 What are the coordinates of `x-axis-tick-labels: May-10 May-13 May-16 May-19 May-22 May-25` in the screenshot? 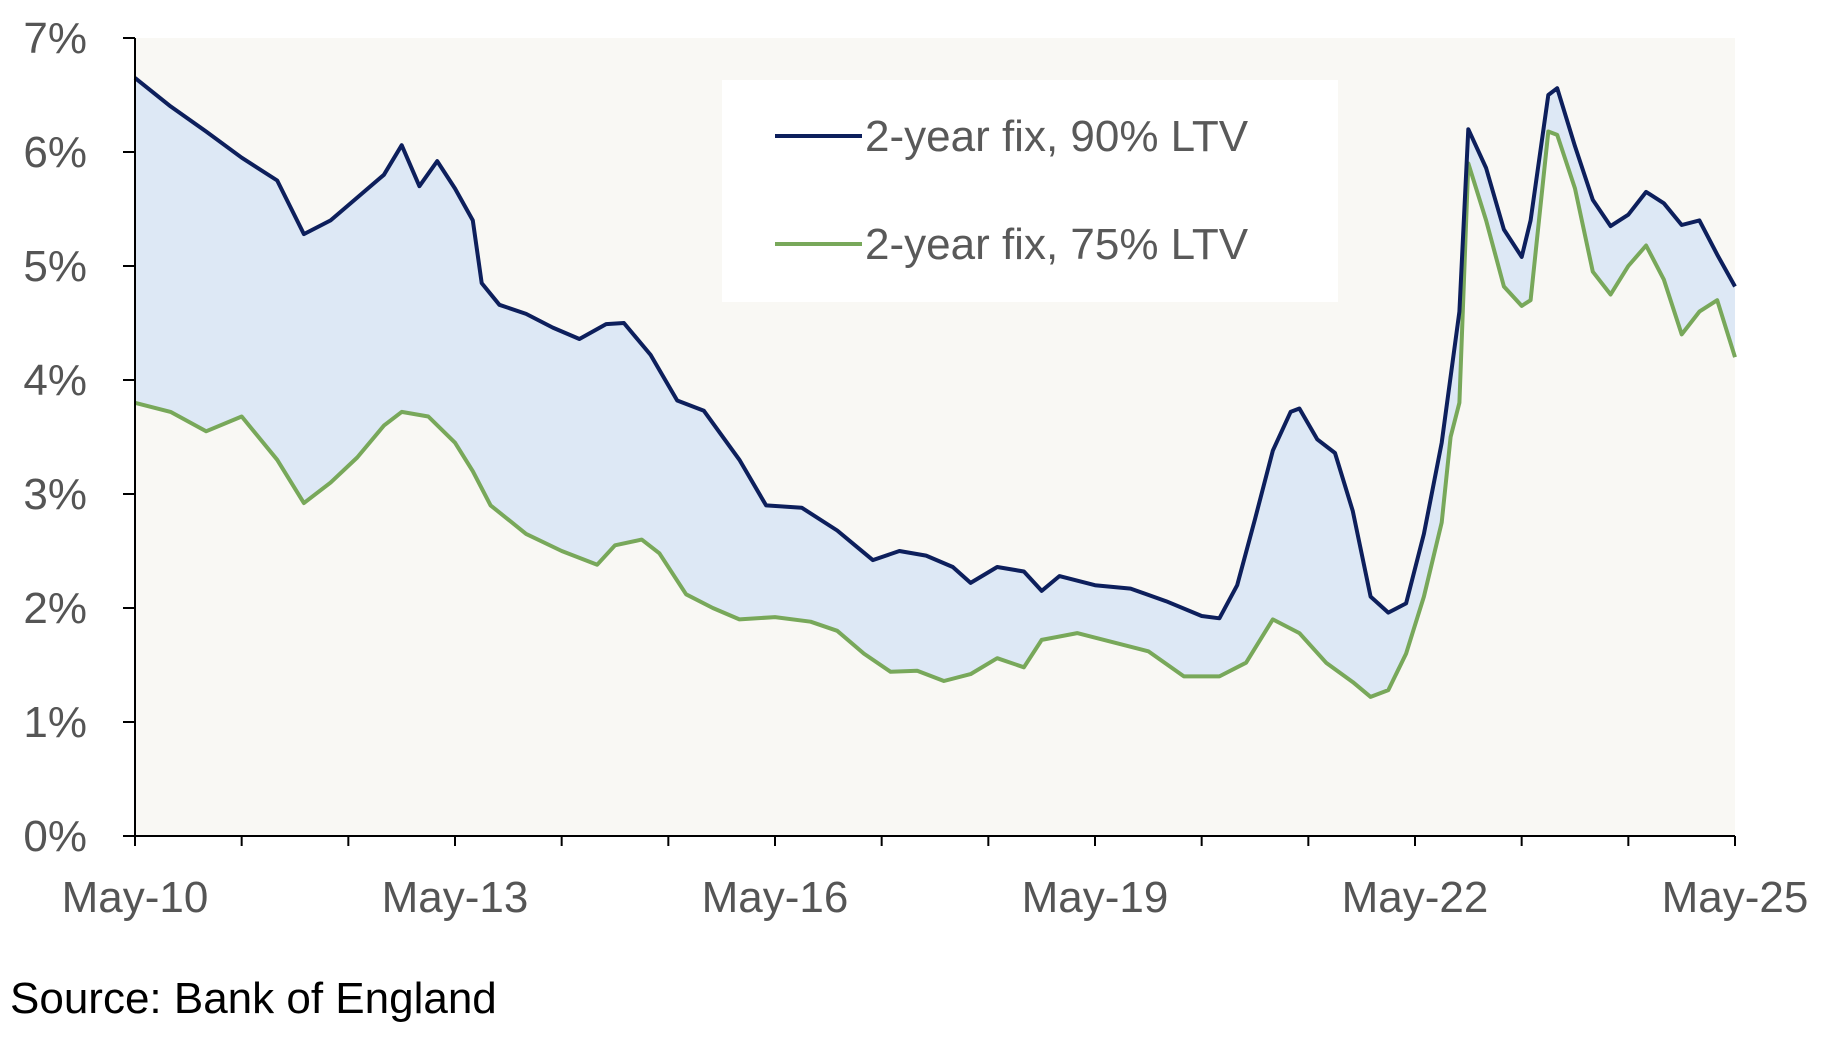 It's located at (935, 897).